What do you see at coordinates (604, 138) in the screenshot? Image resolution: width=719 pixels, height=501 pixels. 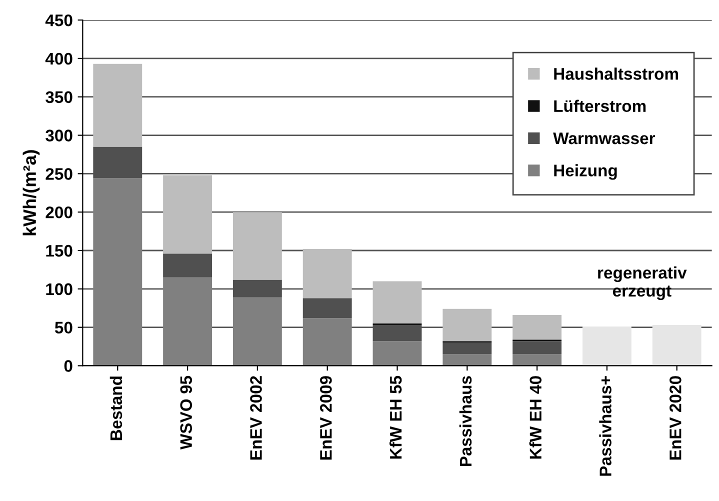 I see `legend-label: Warmwasser` at bounding box center [604, 138].